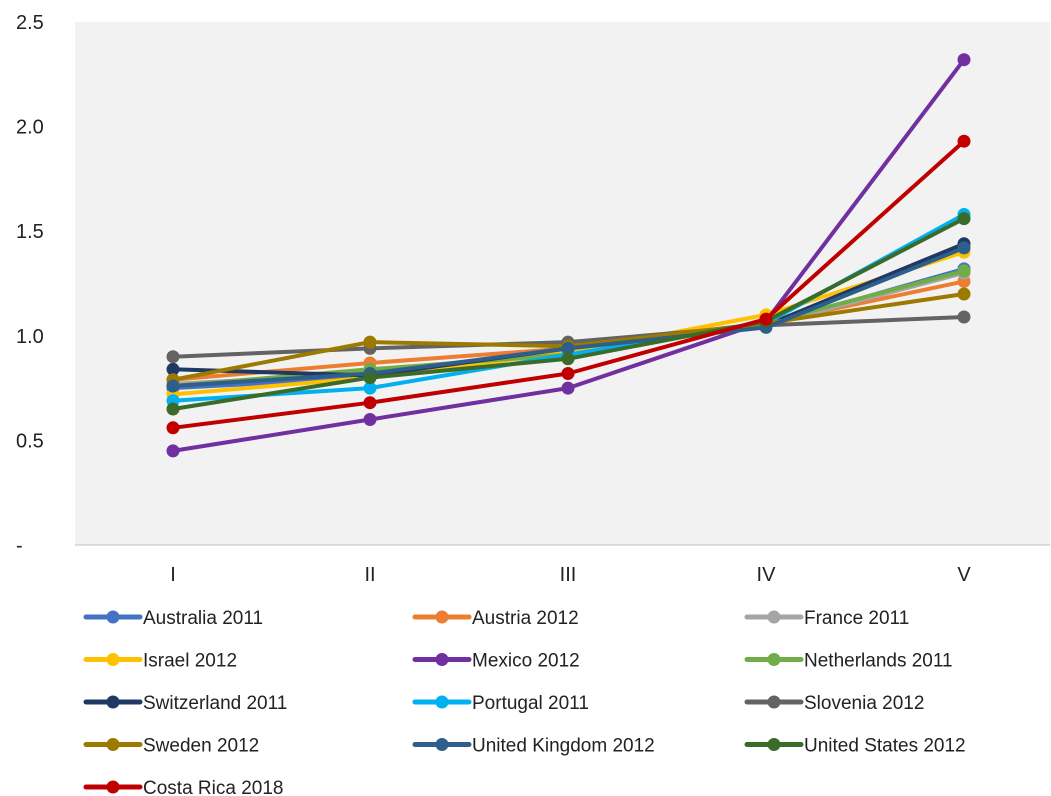 This screenshot has width=1051, height=796. I want to click on legend-item: Portugal 2011, so click(500, 703).